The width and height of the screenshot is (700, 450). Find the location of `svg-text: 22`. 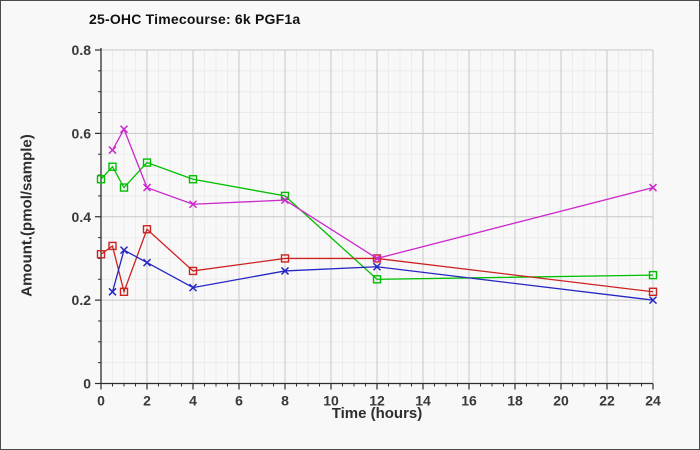

svg-text: 22 is located at coordinates (607, 401).